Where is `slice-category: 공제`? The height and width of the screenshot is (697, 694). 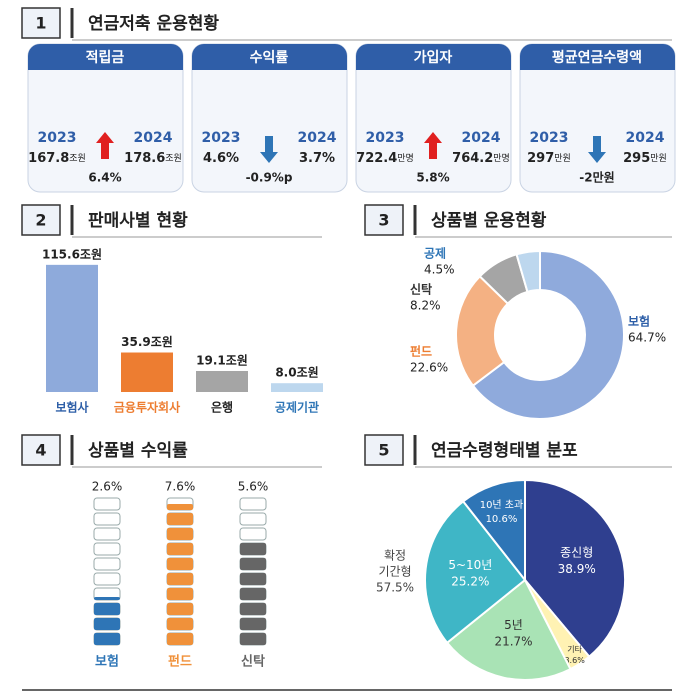
slice-category: 공제 is located at coordinates (435, 254).